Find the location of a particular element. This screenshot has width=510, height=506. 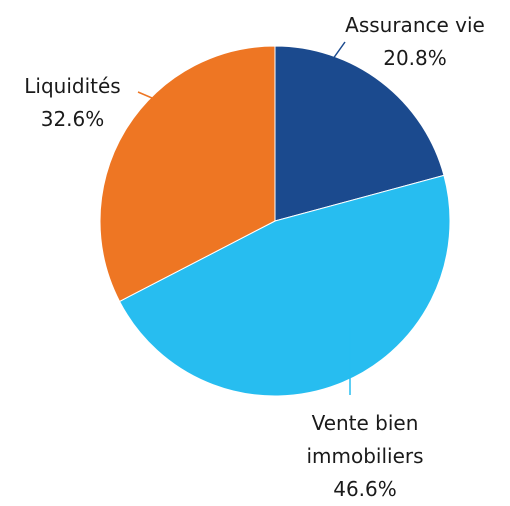

value-label: 46.6% is located at coordinates (365, 489).